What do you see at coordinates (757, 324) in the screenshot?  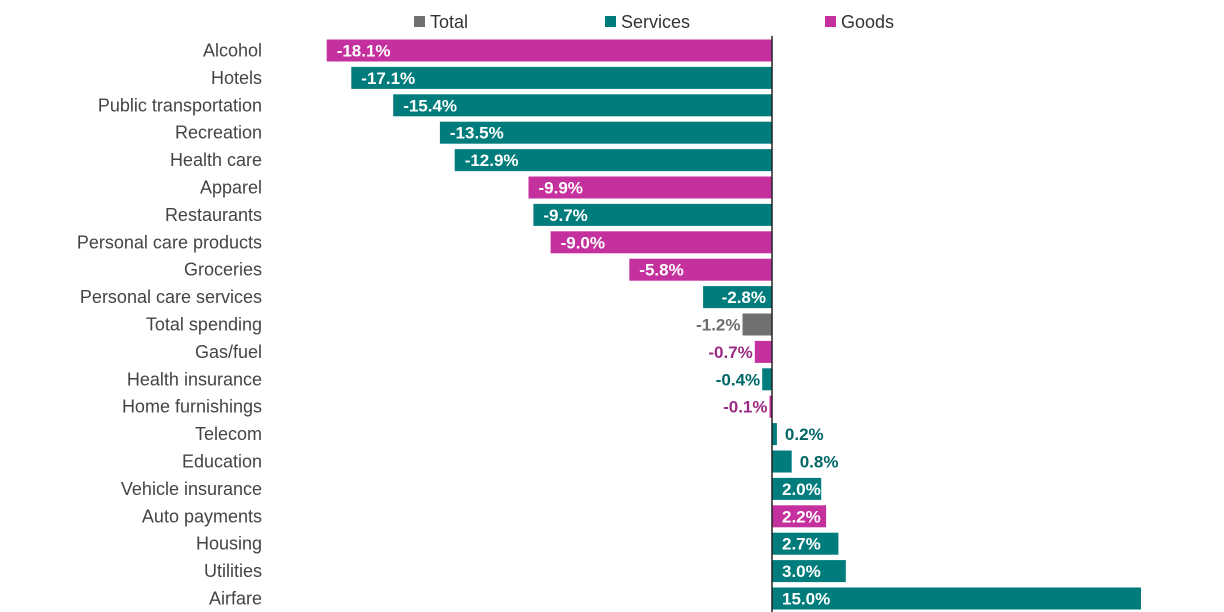 I see `bar-total-spending` at bounding box center [757, 324].